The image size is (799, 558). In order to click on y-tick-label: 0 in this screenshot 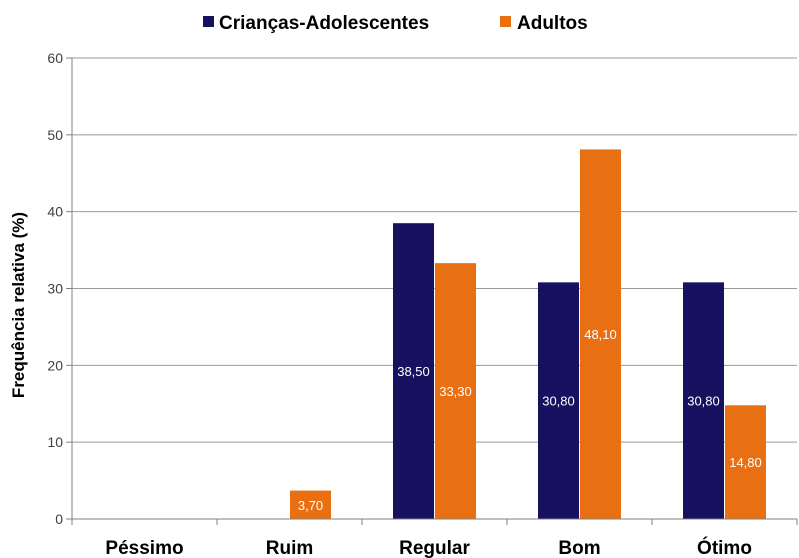, I will do `click(59, 519)`.